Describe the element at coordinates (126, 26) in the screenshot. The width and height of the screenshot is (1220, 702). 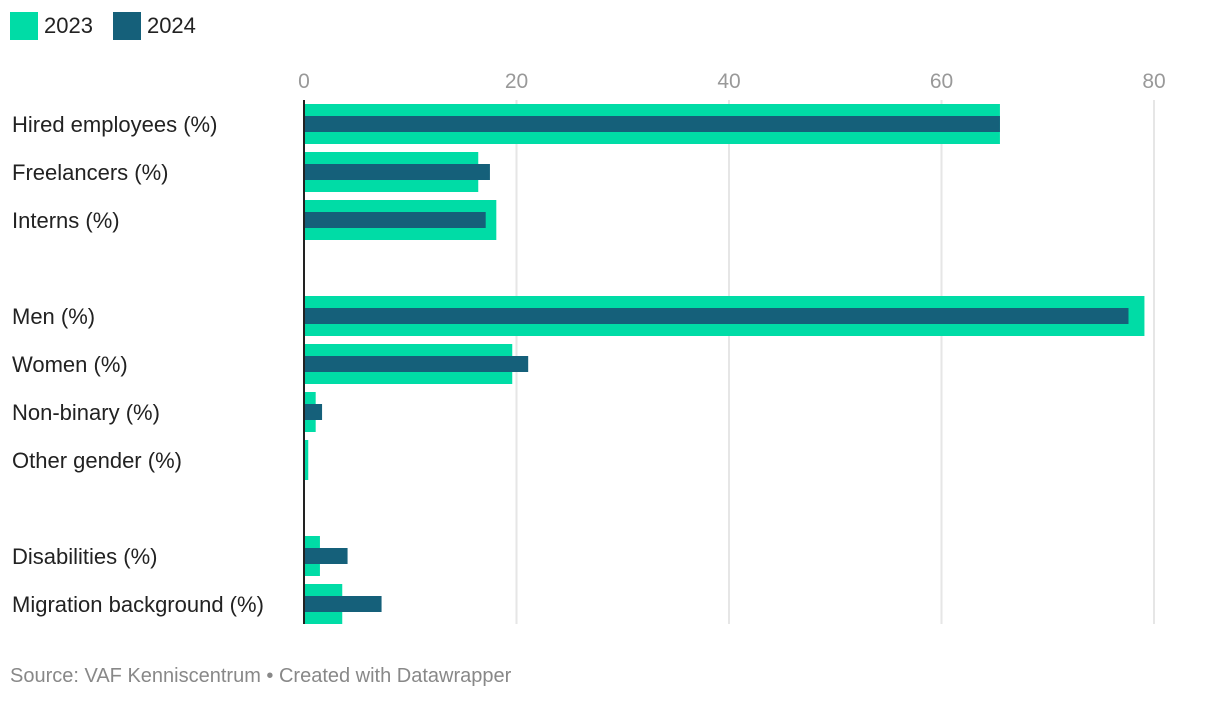
I see `legend-swatch-2024` at that location.